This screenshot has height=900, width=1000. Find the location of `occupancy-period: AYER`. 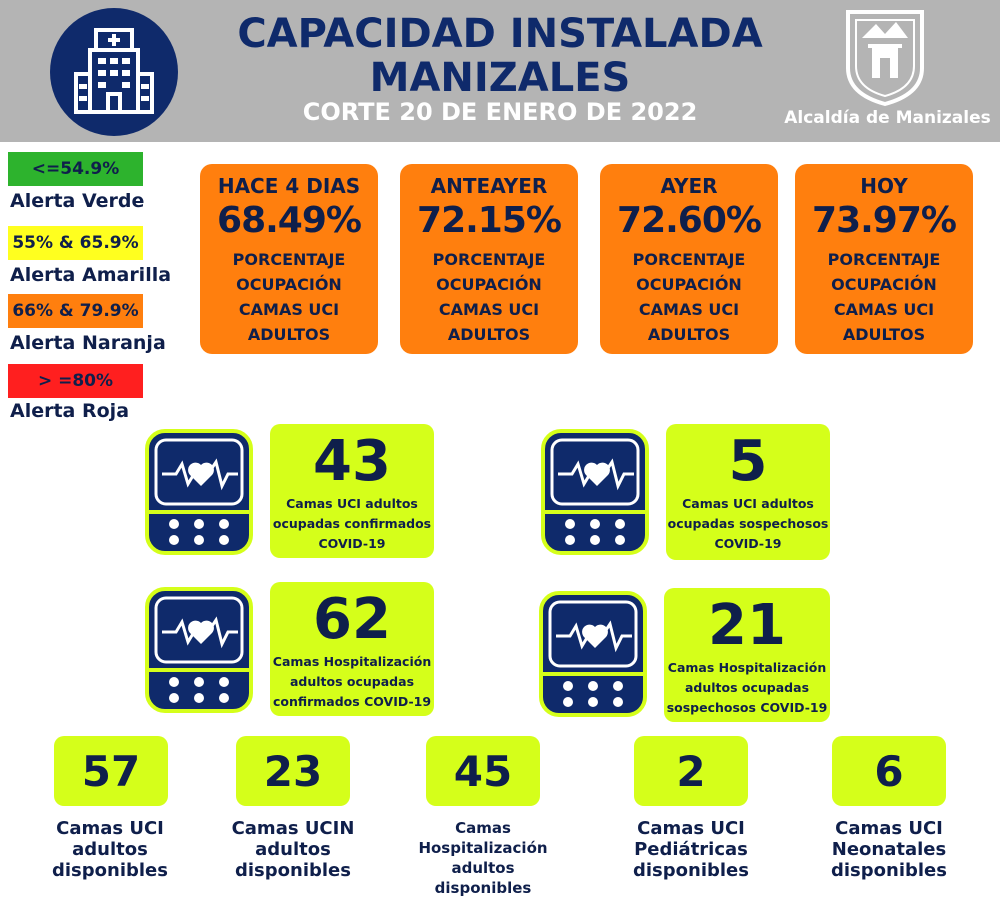

occupancy-period: AYER is located at coordinates (689, 186).